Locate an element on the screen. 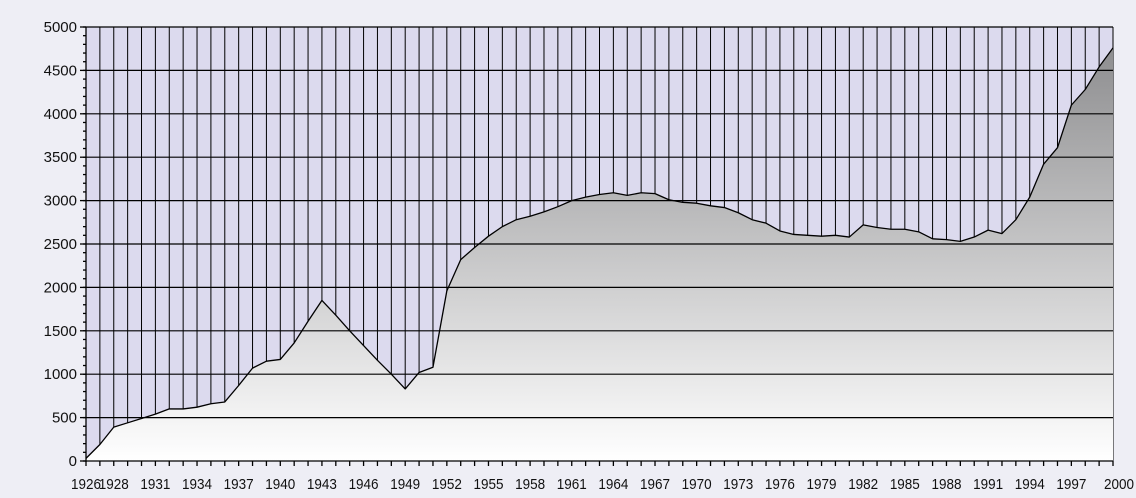  y-axis-tick-labels: 0 500 1000 1500 2000 2500 3000 3500 4000 4500 5000 is located at coordinates (60, 244).